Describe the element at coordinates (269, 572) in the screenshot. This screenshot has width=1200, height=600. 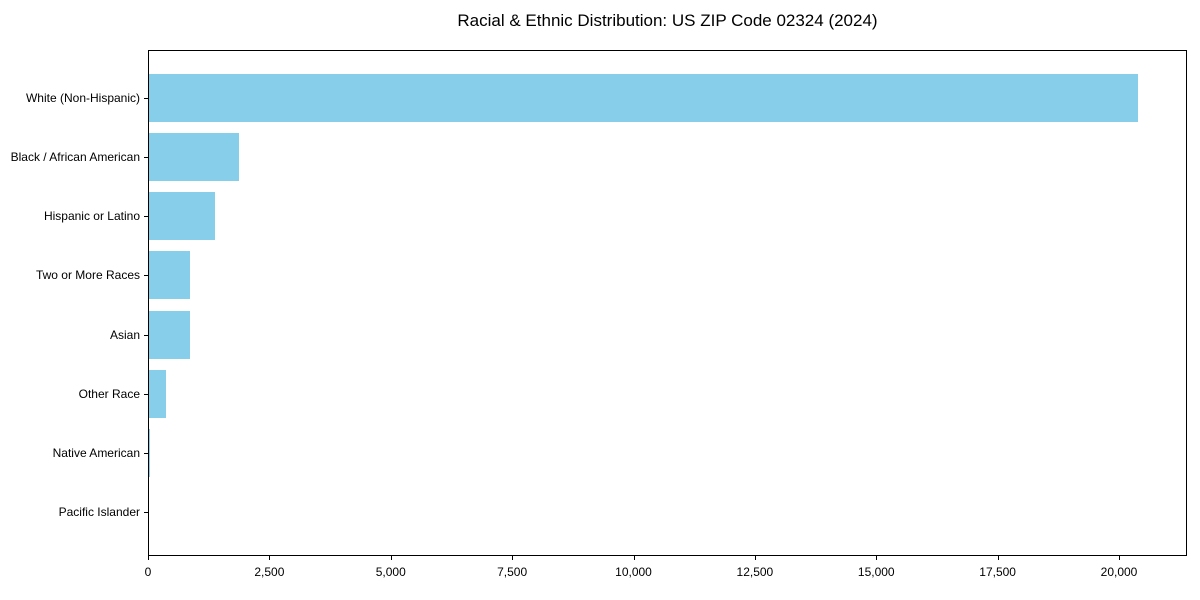
I see `x-tick-label: 2,500` at that location.